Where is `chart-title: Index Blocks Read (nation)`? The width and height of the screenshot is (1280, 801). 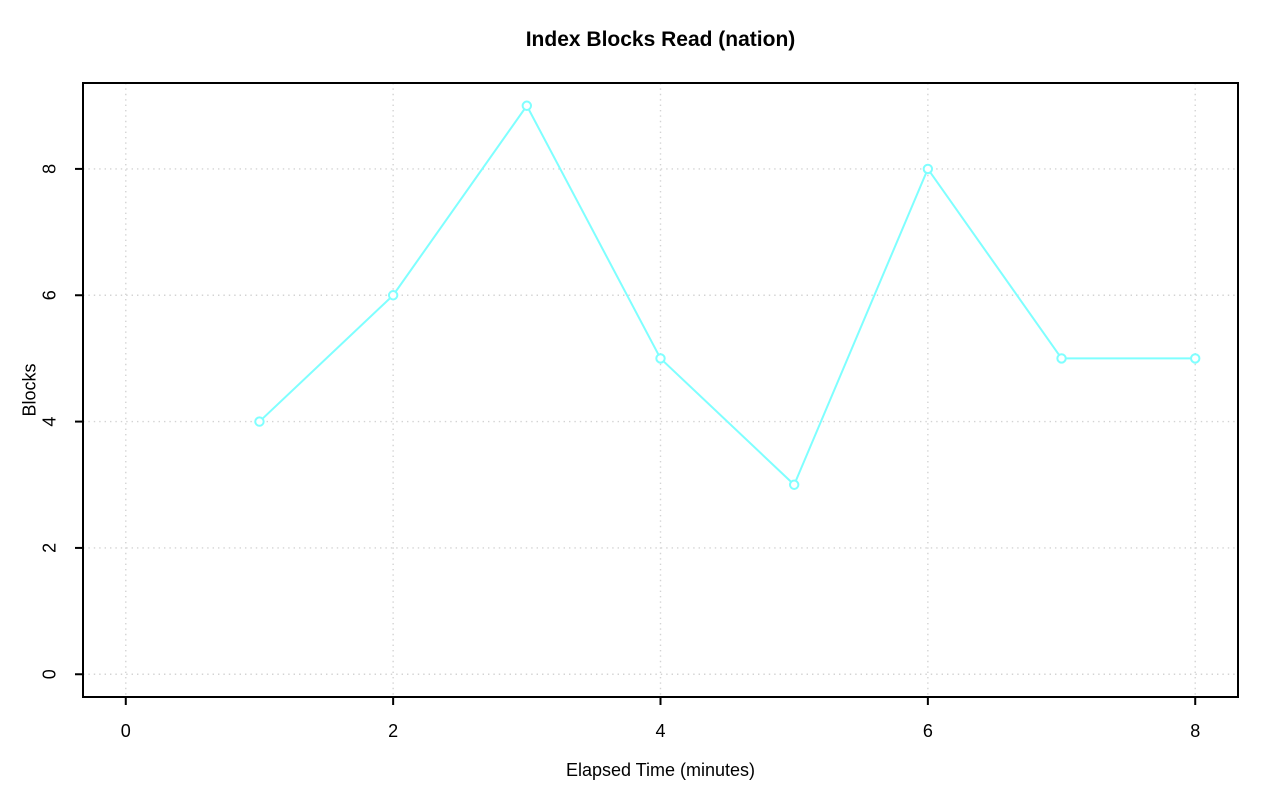
chart-title: Index Blocks Read (nation) is located at coordinates (660, 39).